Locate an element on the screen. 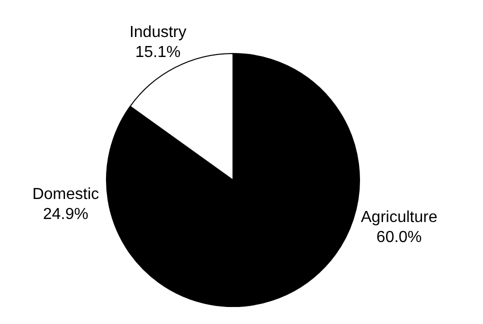  data-label: 24.9% is located at coordinates (65, 215).